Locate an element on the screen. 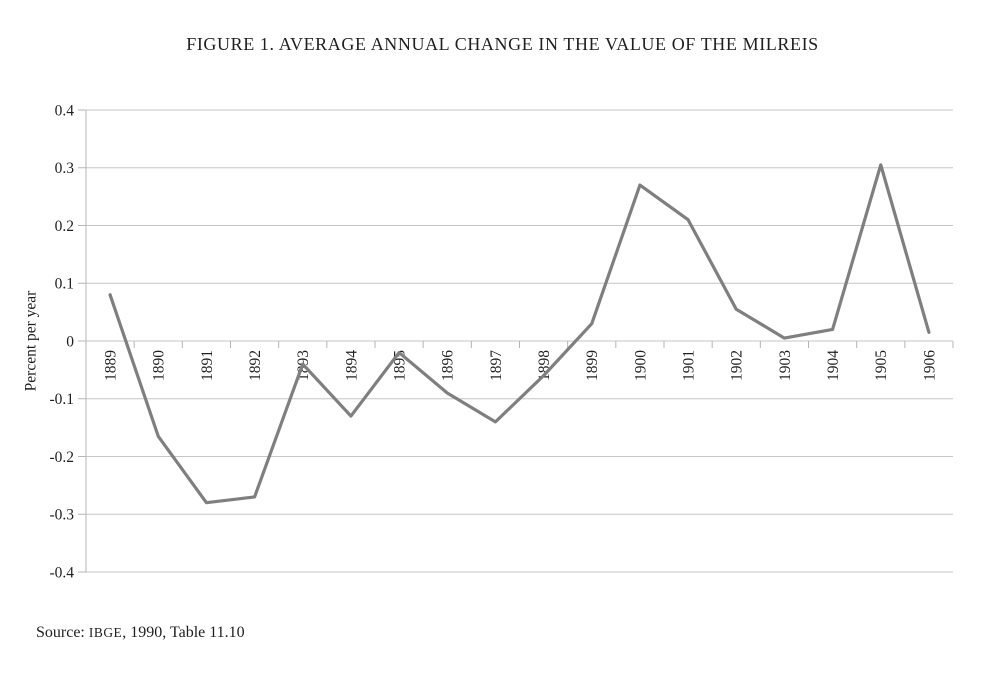 Image resolution: width=983 pixels, height=683 pixels. x-tick-label: 1889 is located at coordinates (111, 365).